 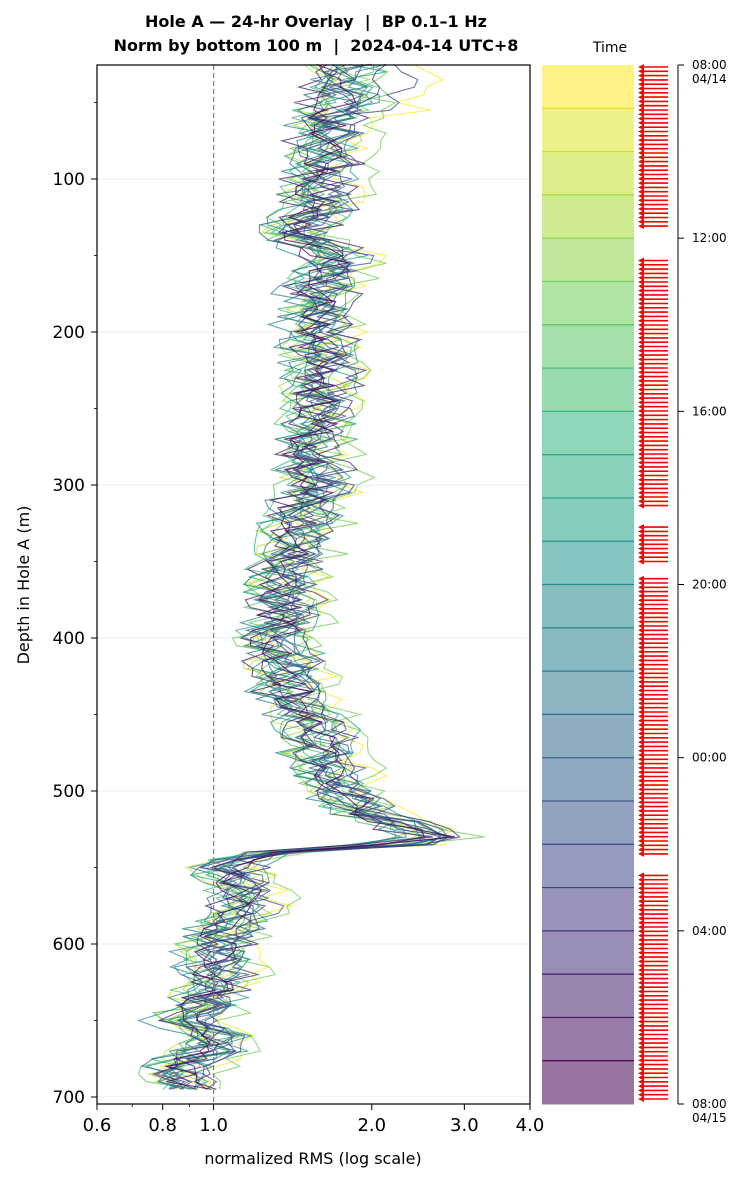 What do you see at coordinates (23, 585) in the screenshot?
I see `y-axis-label: Depth in Hole A (m)` at bounding box center [23, 585].